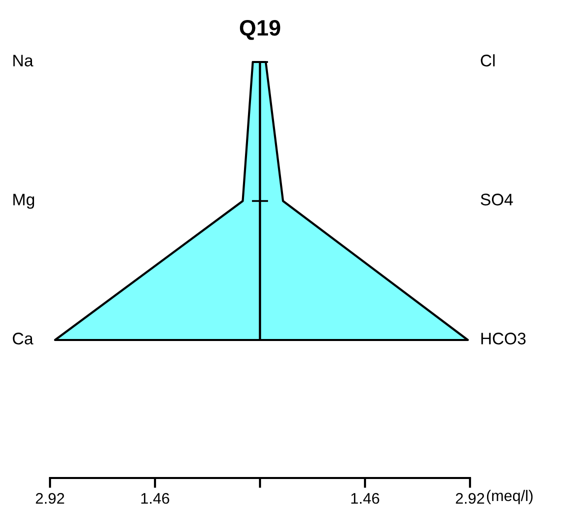  What do you see at coordinates (496, 200) in the screenshot?
I see `y2-tick-label: SO4` at bounding box center [496, 200].